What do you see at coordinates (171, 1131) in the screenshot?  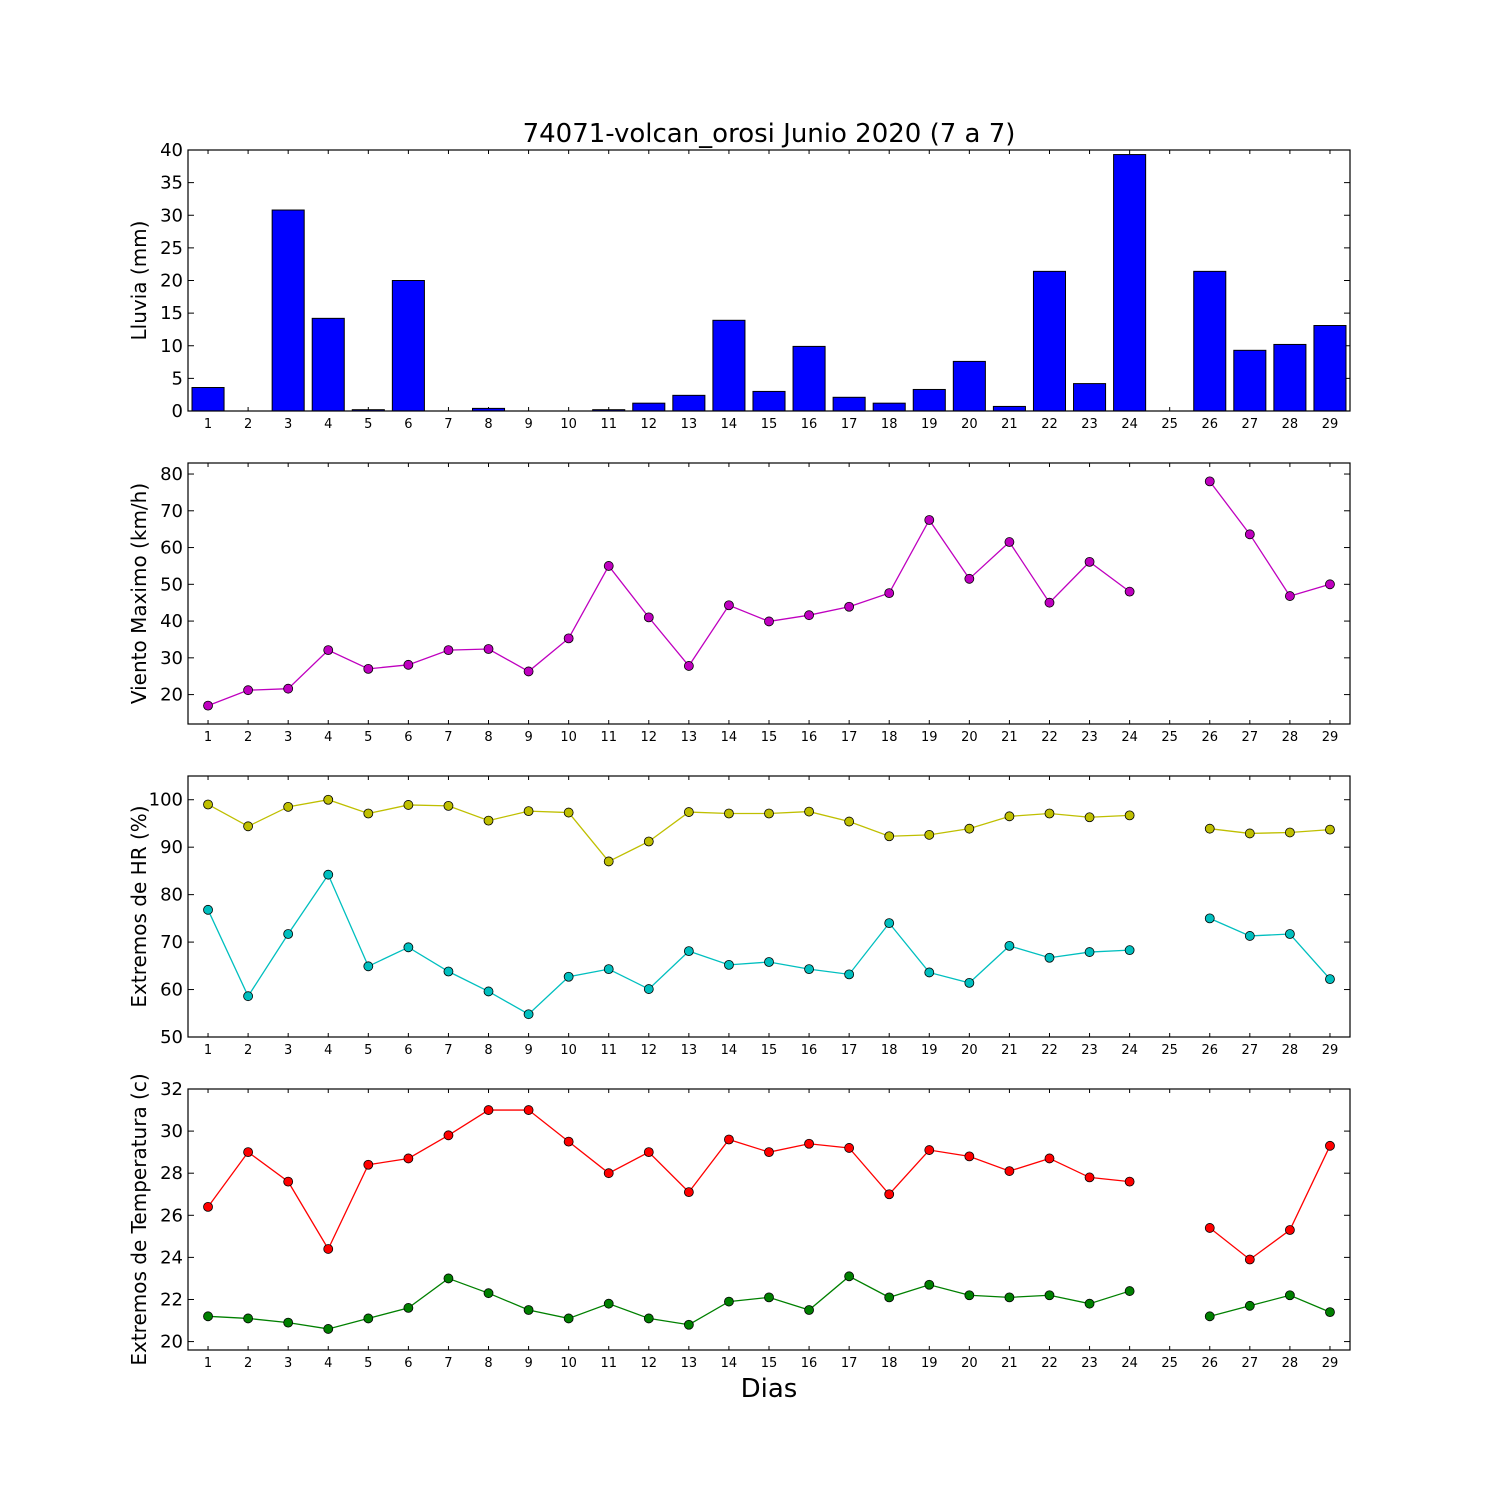 I see `y-tick-label: 30` at bounding box center [171, 1131].